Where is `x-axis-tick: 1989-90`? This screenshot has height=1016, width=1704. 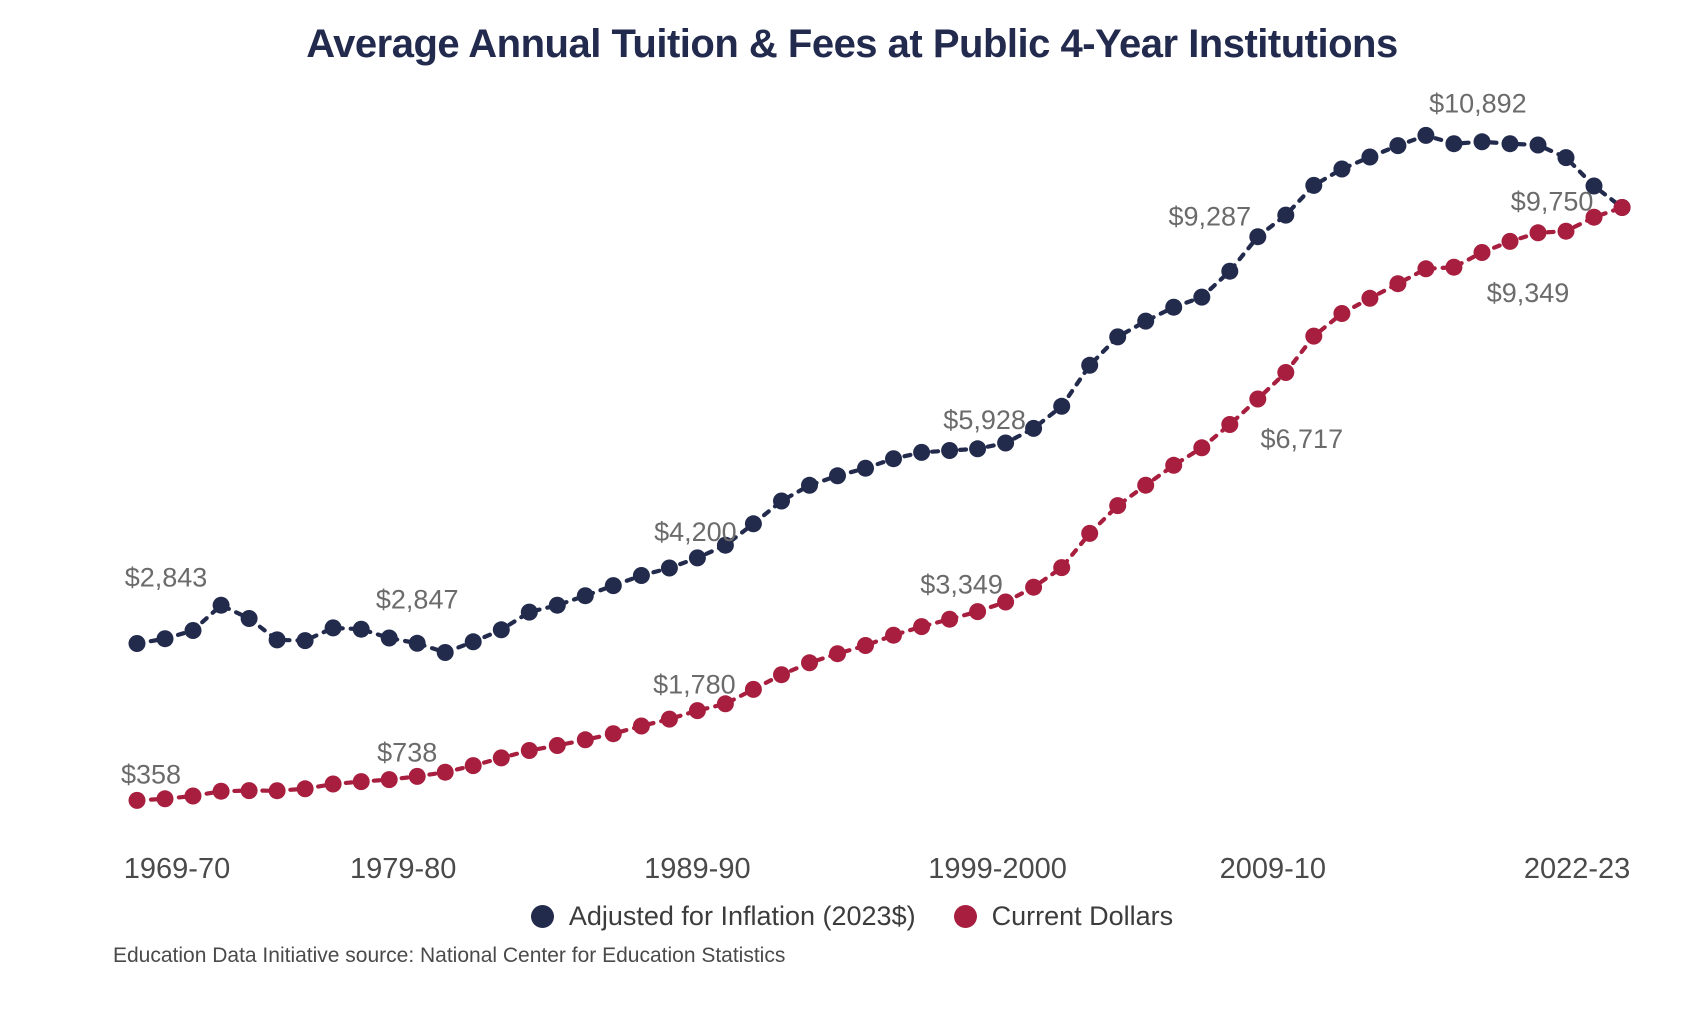
x-axis-tick: 1989-90 is located at coordinates (697, 869).